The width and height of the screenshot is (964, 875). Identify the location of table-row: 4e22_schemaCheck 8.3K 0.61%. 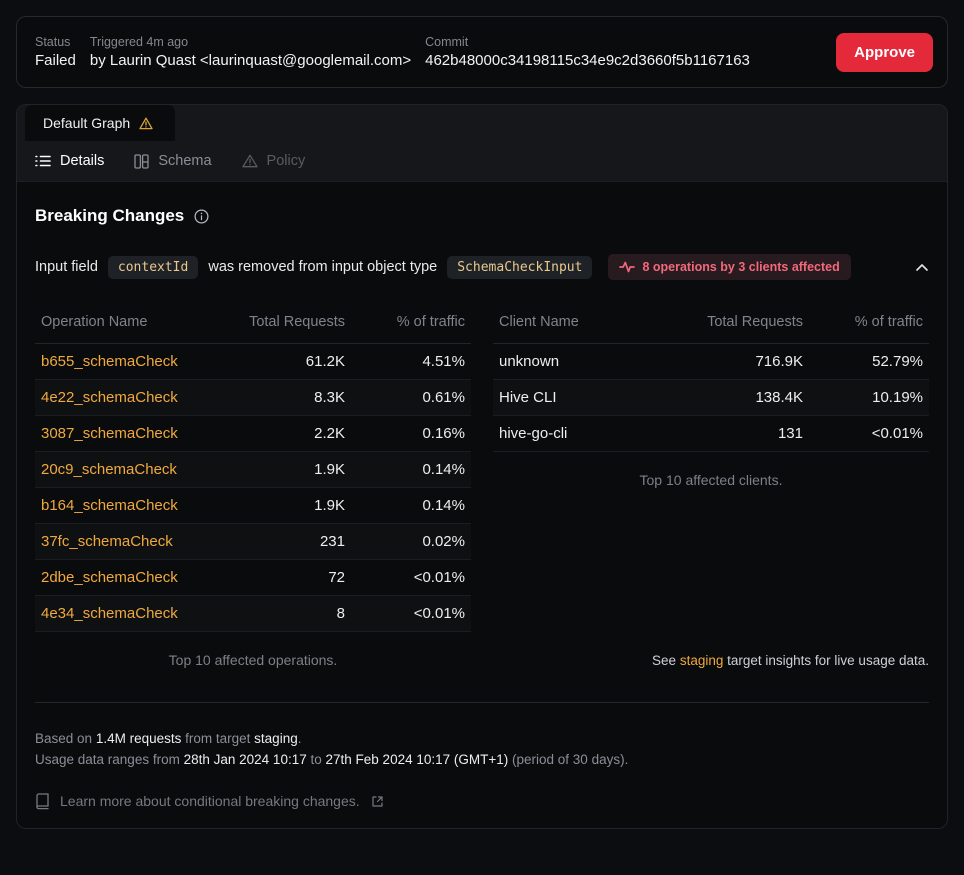
(253, 397).